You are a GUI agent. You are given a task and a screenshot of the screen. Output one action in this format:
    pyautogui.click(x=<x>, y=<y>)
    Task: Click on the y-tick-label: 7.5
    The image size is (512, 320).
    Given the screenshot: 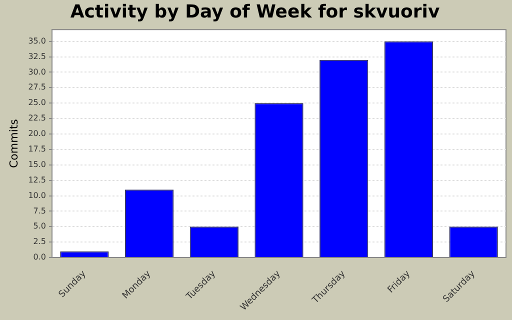 What is the action you would take?
    pyautogui.click(x=39, y=211)
    